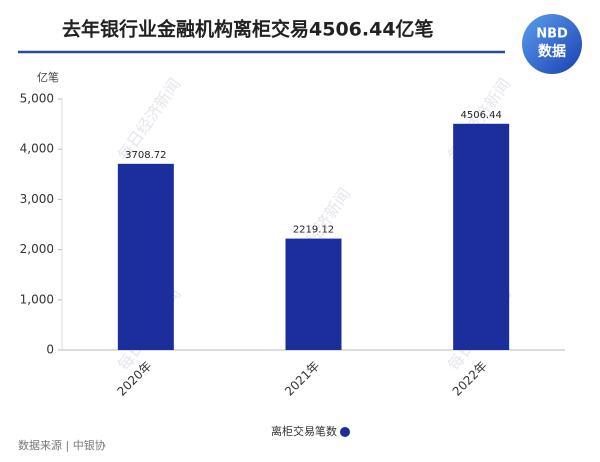 Image resolution: width=600 pixels, height=462 pixels. What do you see at coordinates (37, 149) in the screenshot?
I see `y-tick-label: 4,000` at bounding box center [37, 149].